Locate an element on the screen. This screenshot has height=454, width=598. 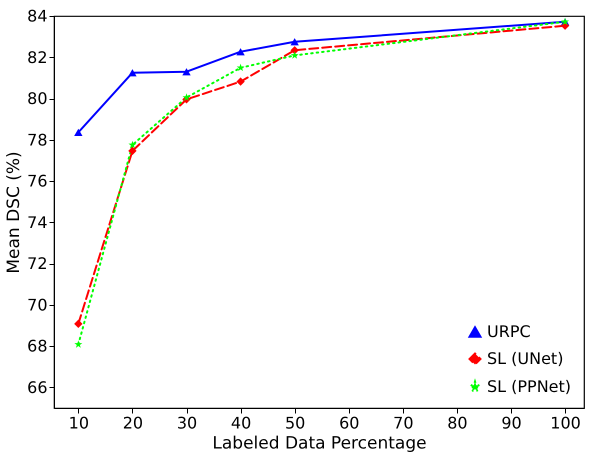
x-tick-label: 100 is located at coordinates (565, 423).